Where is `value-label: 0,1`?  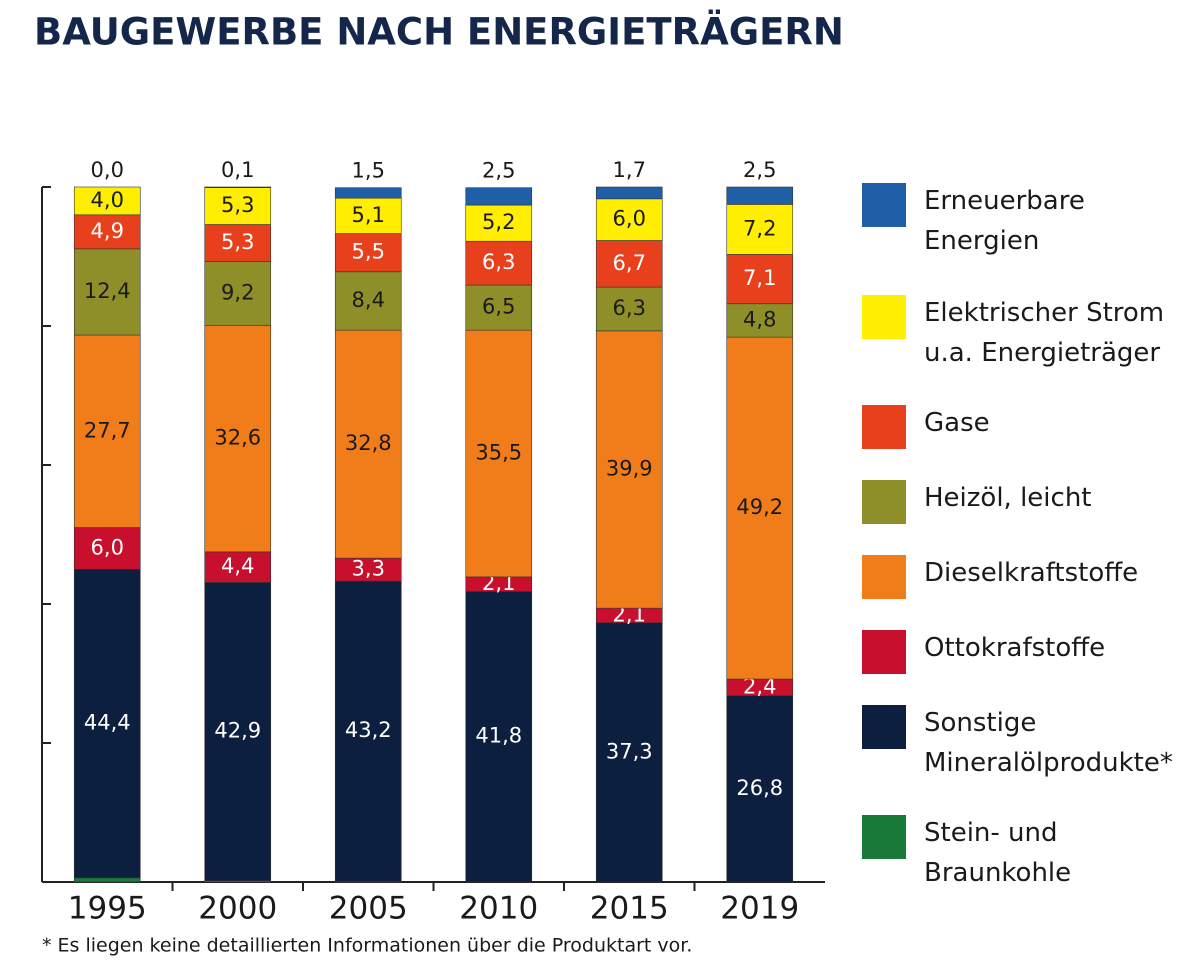
value-label: 0,1 is located at coordinates (237, 170).